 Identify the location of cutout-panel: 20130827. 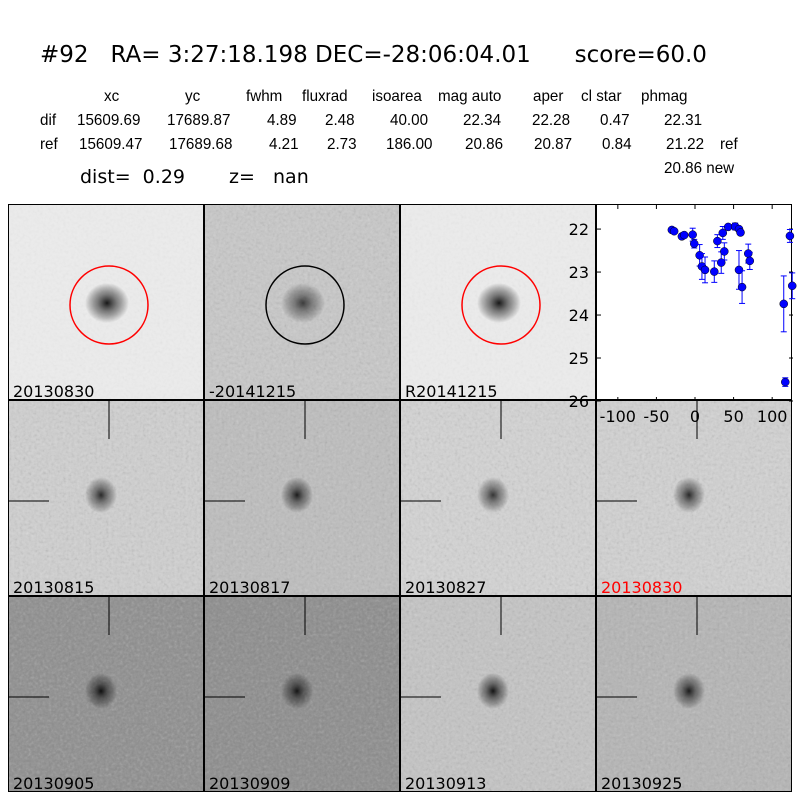
(498, 498).